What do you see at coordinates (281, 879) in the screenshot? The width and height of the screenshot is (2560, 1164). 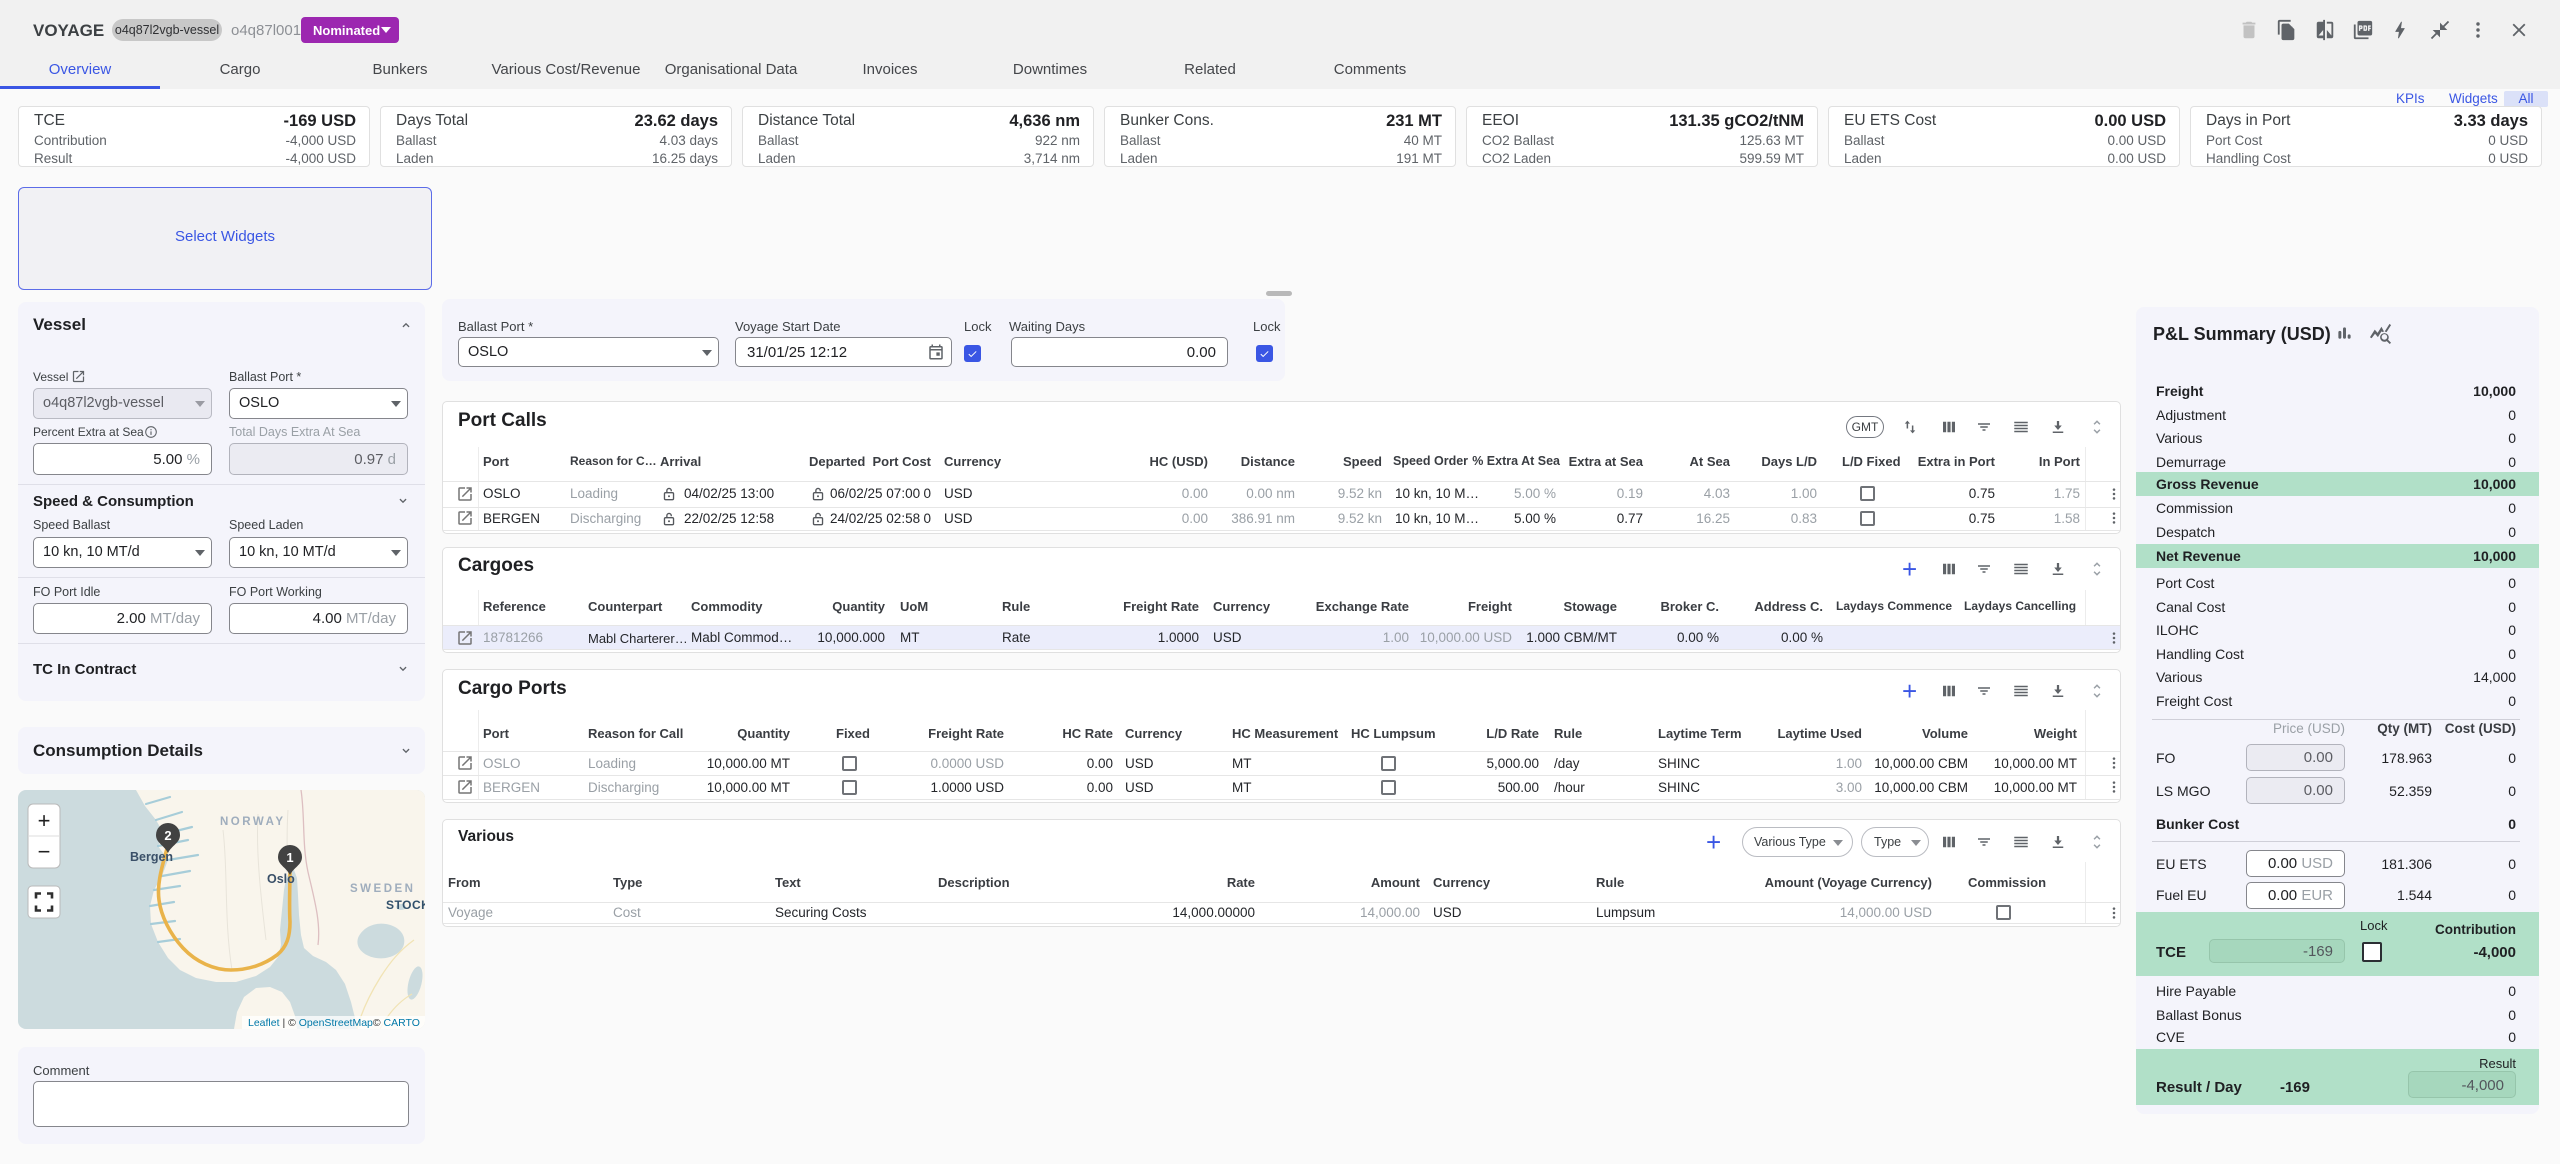 I see `svg-text: Oslo` at bounding box center [281, 879].